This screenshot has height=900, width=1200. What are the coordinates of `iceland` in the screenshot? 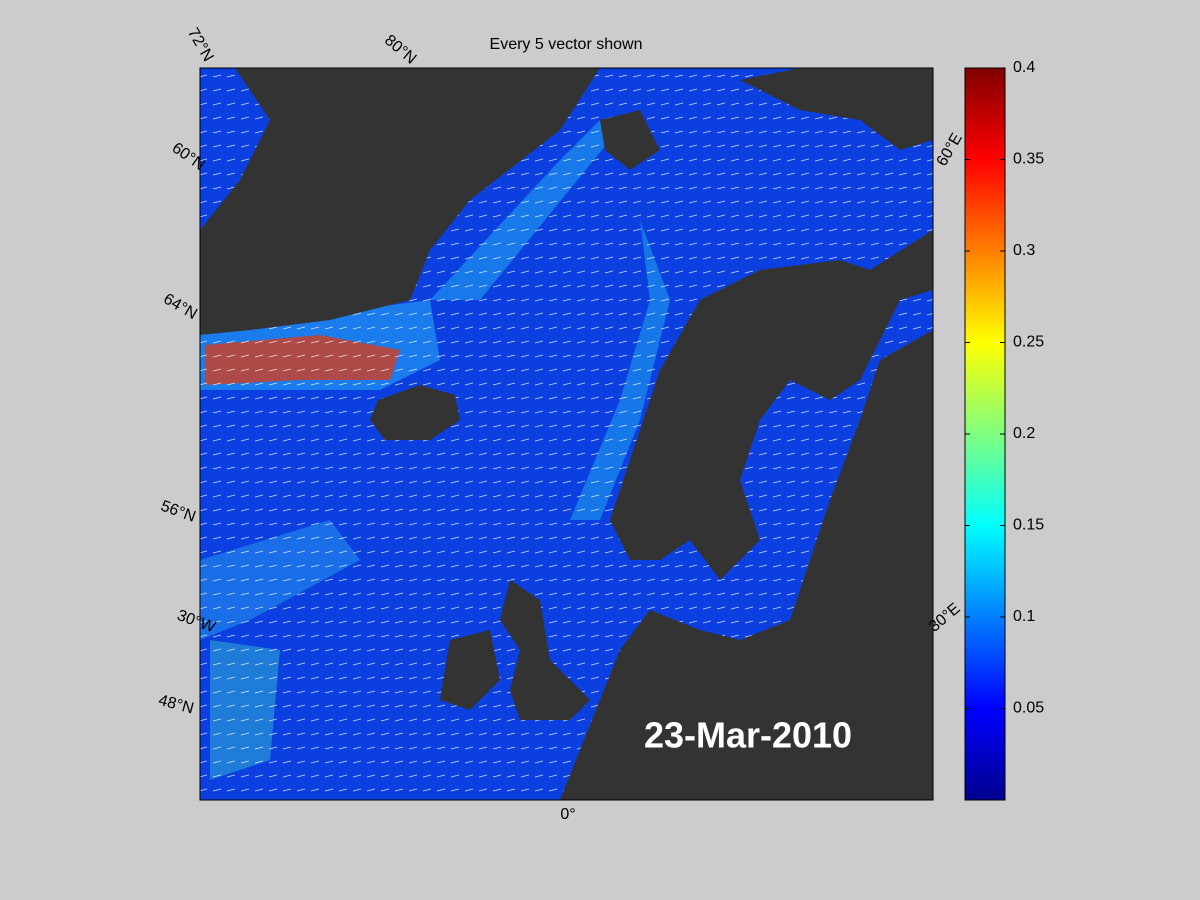 It's located at (415, 412).